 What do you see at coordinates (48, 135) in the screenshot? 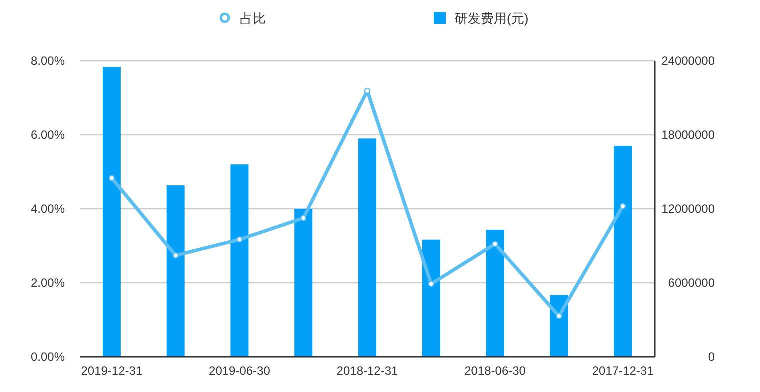
I see `y-tick-label: 6.00%` at bounding box center [48, 135].